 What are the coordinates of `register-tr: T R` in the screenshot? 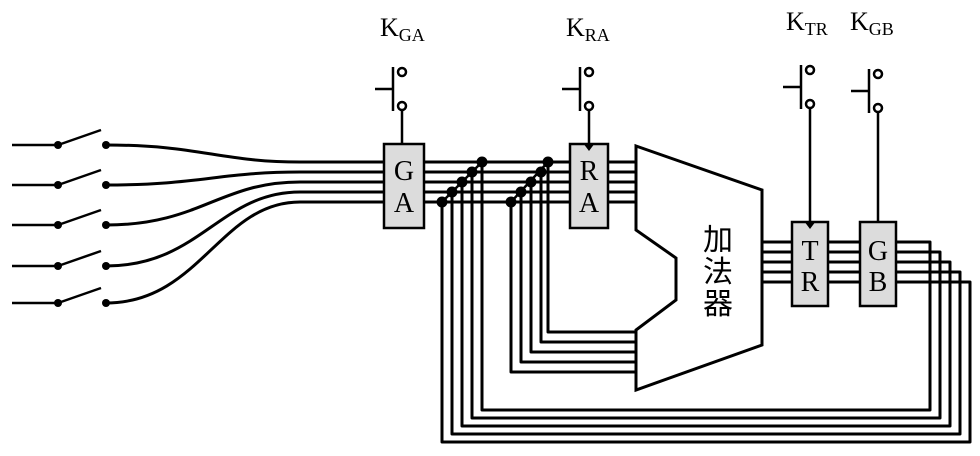 It's located at (810, 264).